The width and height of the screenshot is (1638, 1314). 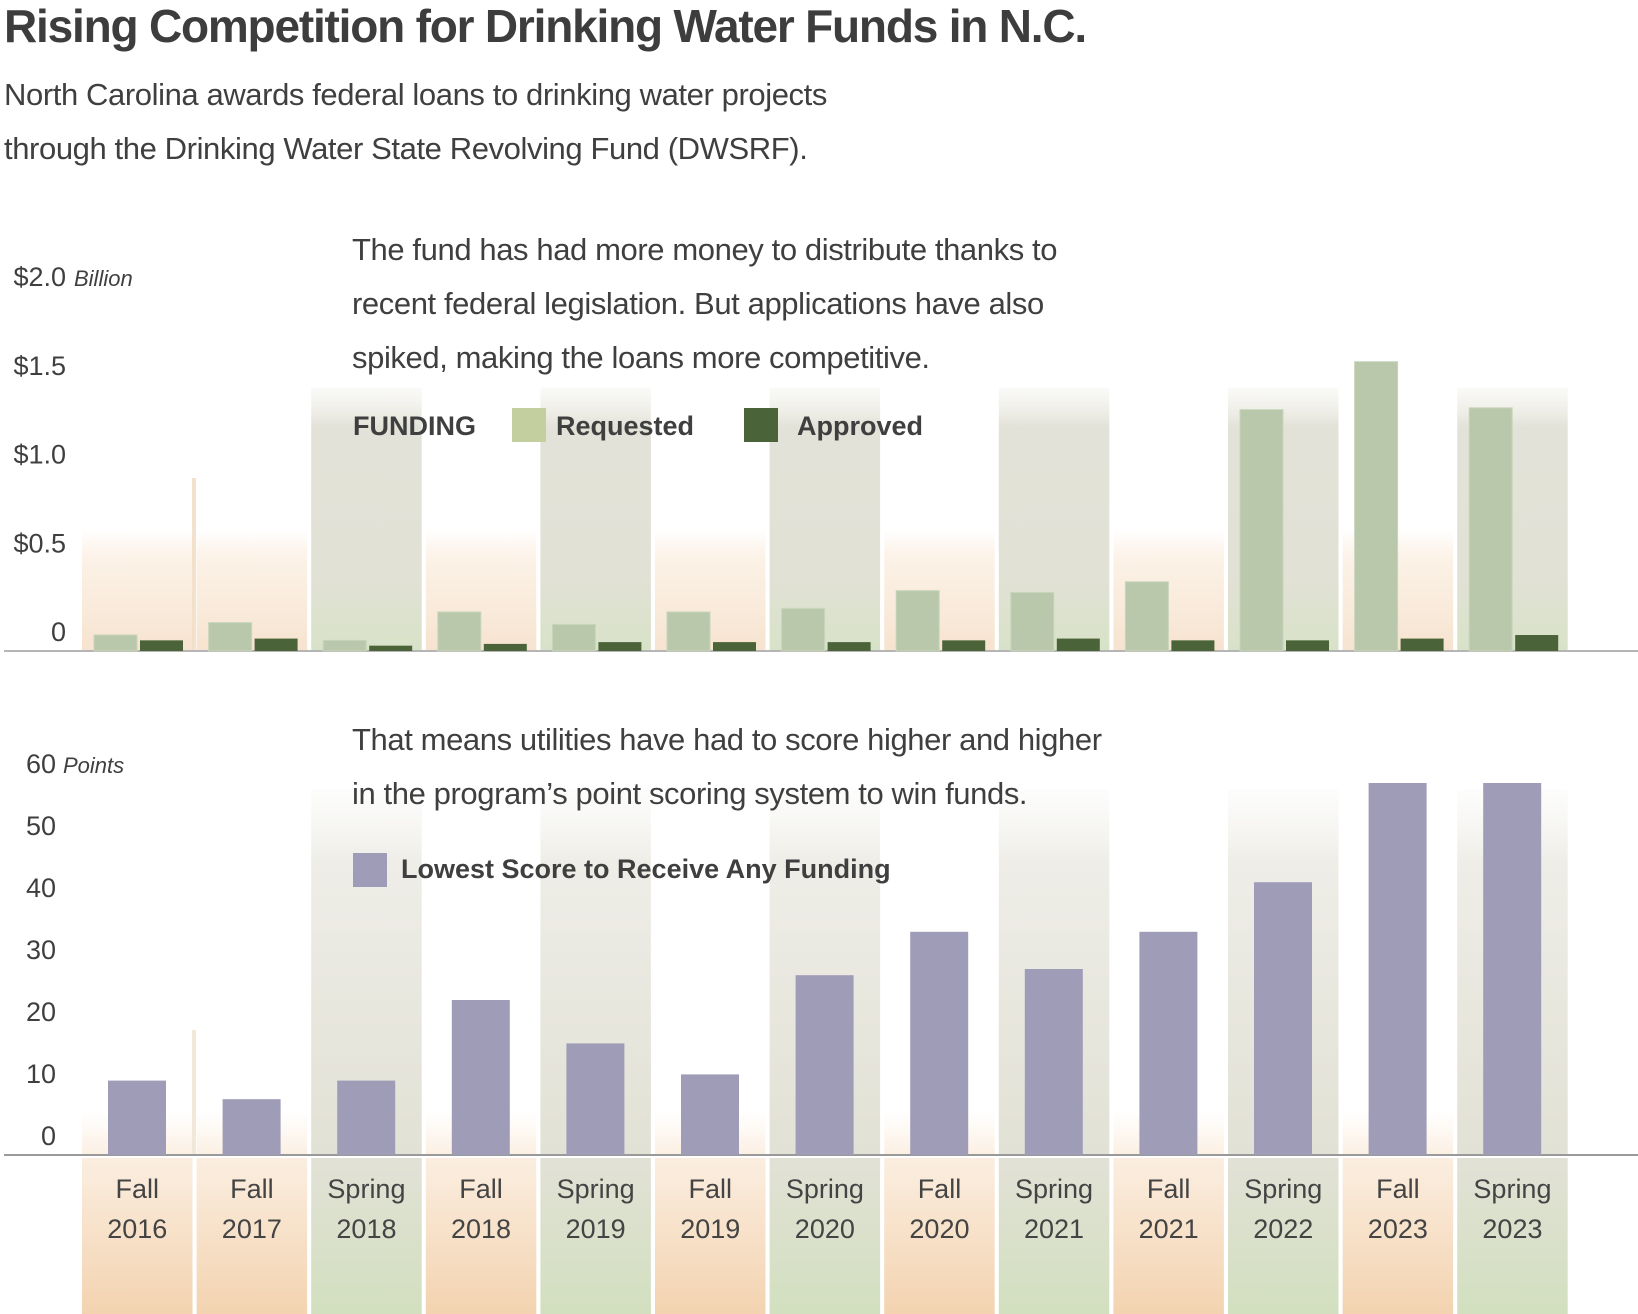 What do you see at coordinates (137, 1229) in the screenshot?
I see `x-axis-year-label: 2016` at bounding box center [137, 1229].